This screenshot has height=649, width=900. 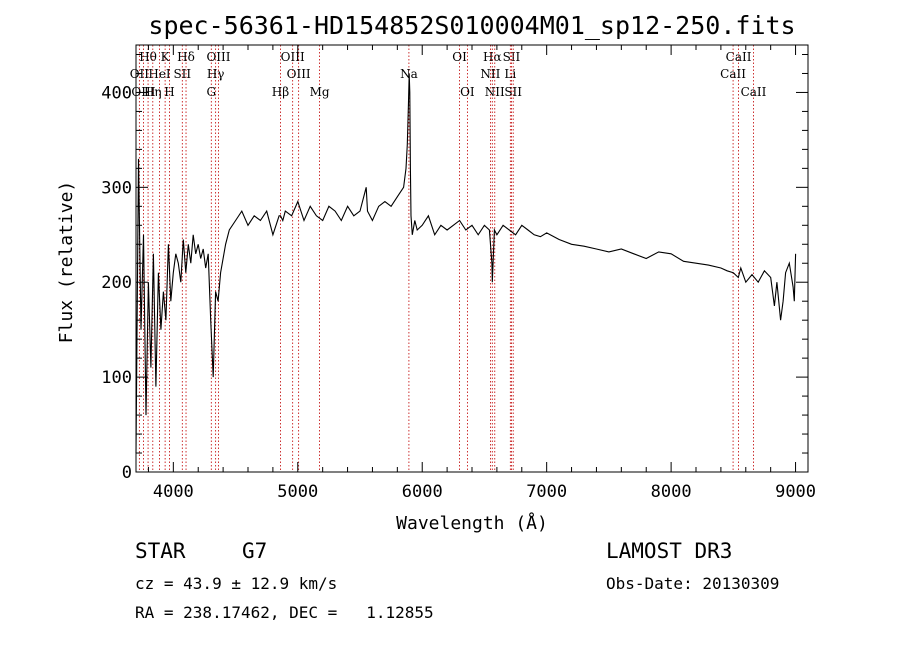 I want to click on x-tick-label: 4000, so click(x=173, y=492).